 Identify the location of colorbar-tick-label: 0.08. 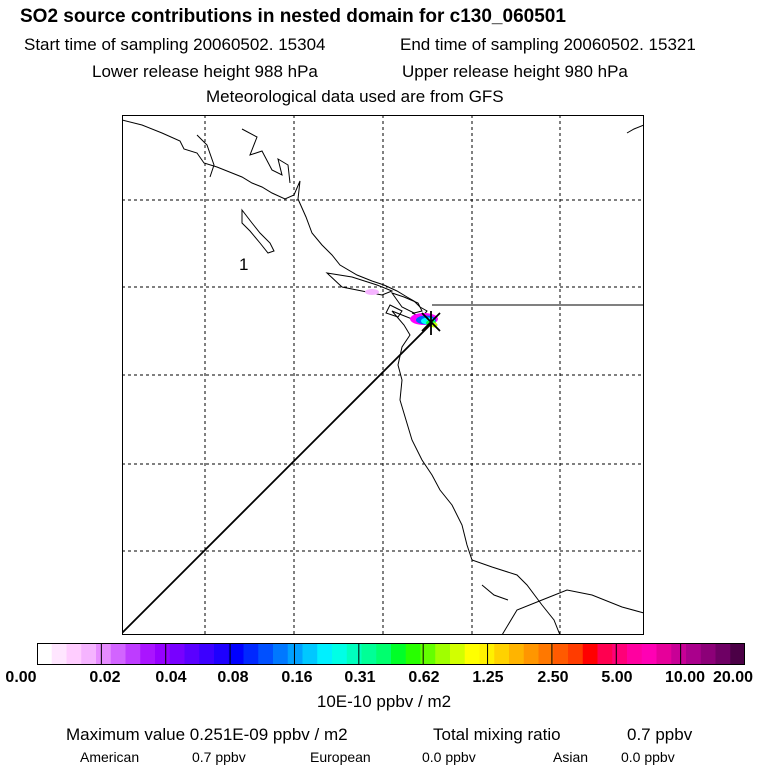
(233, 677).